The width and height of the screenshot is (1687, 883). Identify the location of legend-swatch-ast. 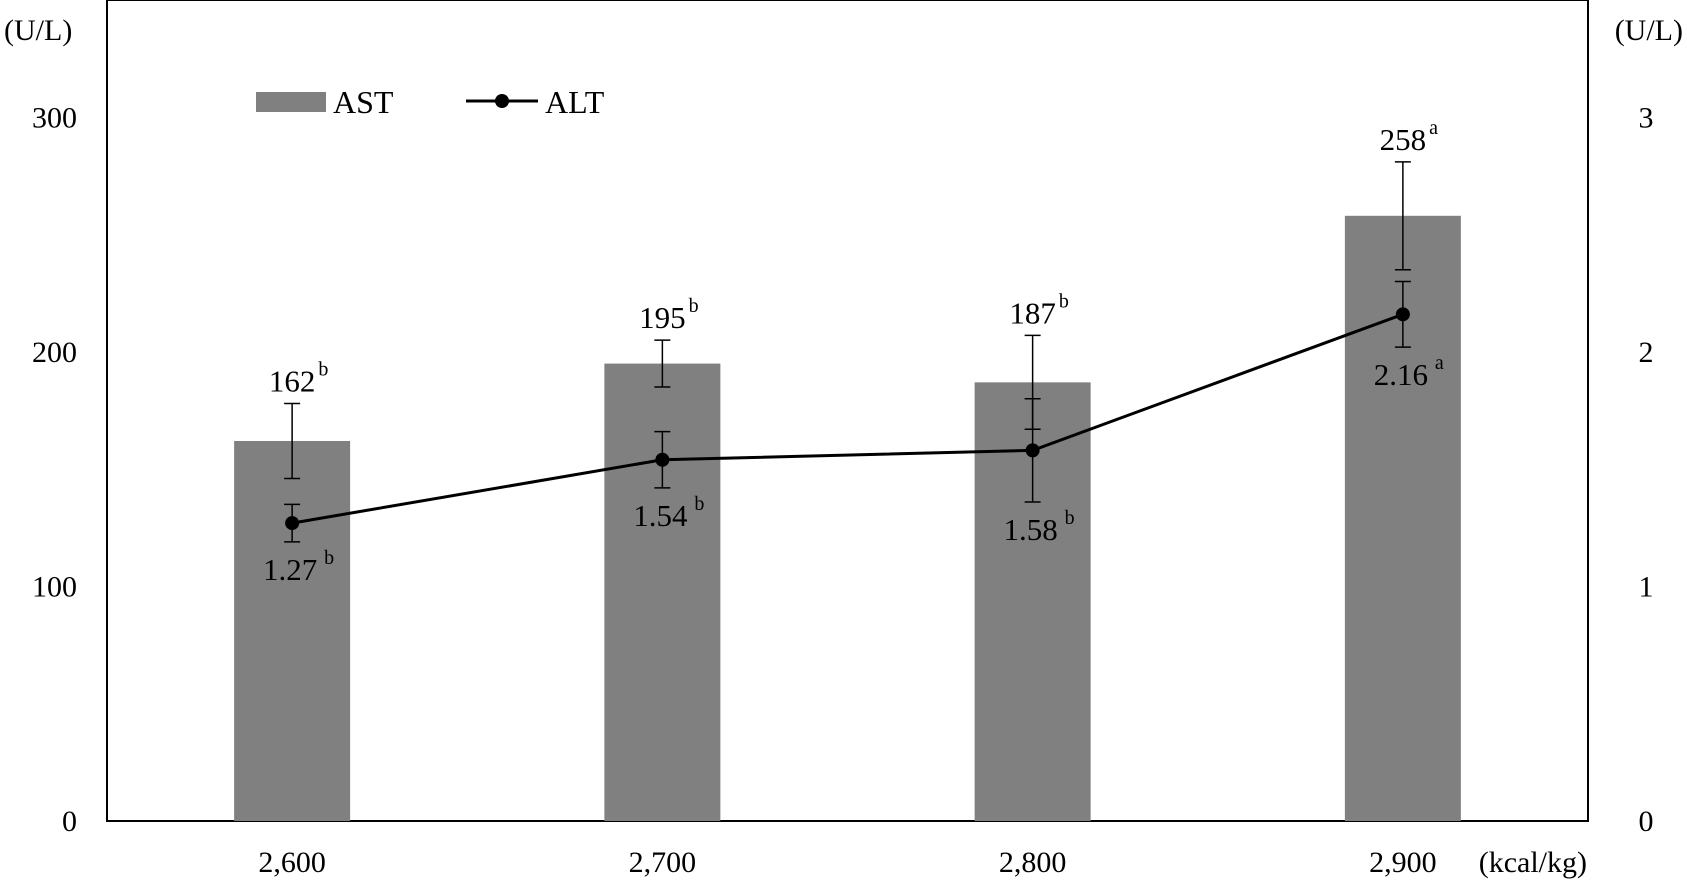
(291, 102).